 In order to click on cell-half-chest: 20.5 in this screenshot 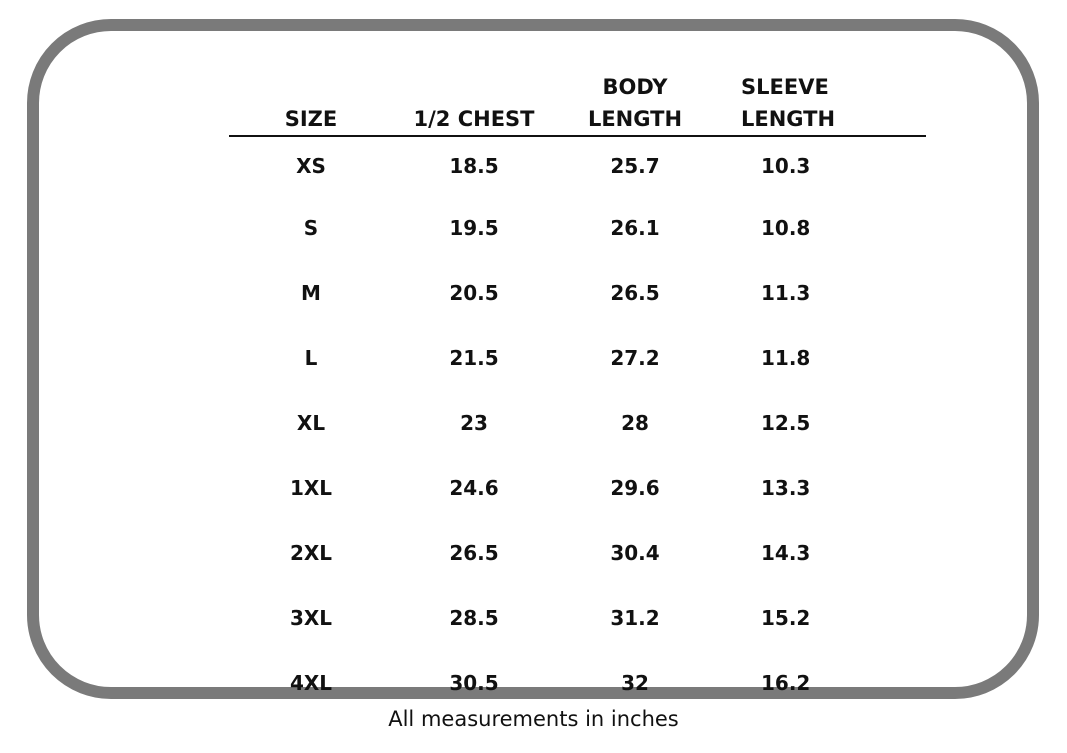, I will do `click(474, 292)`.